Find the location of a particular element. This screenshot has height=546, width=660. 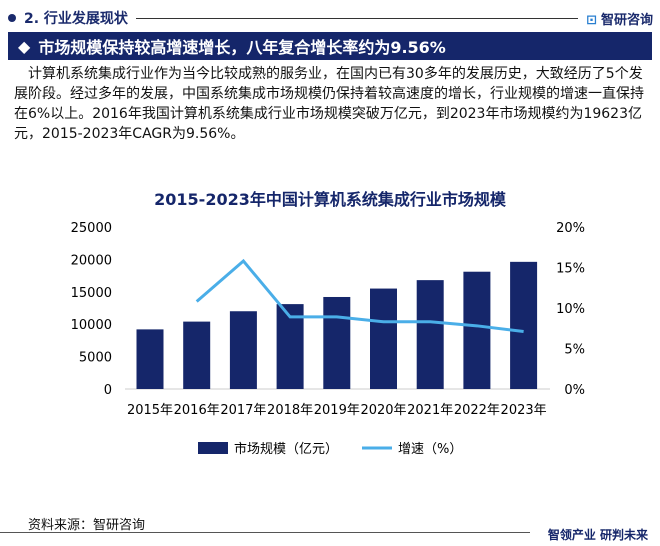

legend-swatch-bar is located at coordinates (213, 448).